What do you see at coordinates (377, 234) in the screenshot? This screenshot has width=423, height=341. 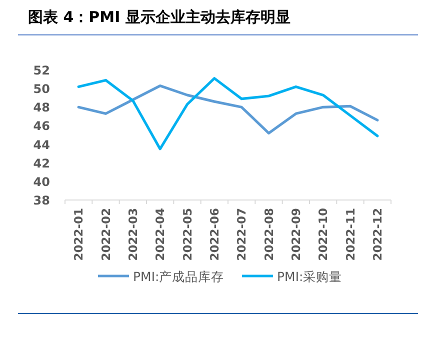 I see `x-tick-label: 2022-12` at bounding box center [377, 234].